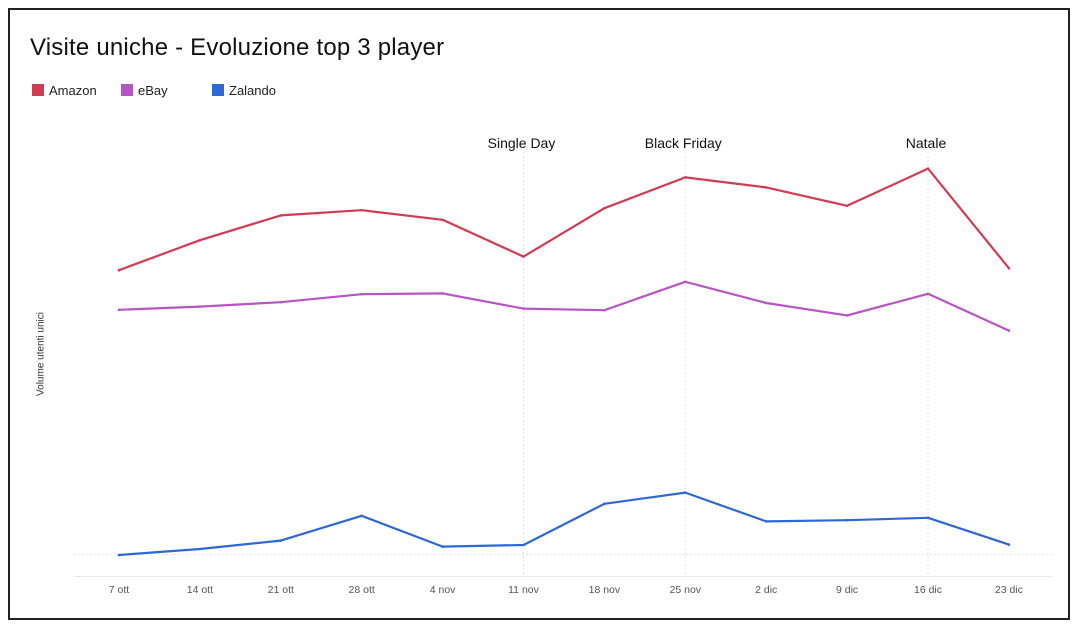 This screenshot has width=1080, height=630. What do you see at coordinates (237, 47) in the screenshot?
I see `chart-title: Visite uniche - Evoluzione top 3 player` at bounding box center [237, 47].